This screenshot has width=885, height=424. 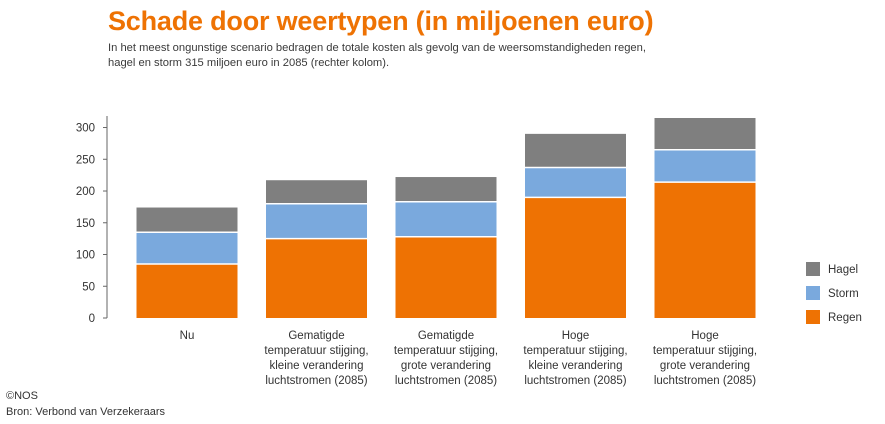 What do you see at coordinates (843, 294) in the screenshot?
I see `legend-label-storm: Storm` at bounding box center [843, 294].